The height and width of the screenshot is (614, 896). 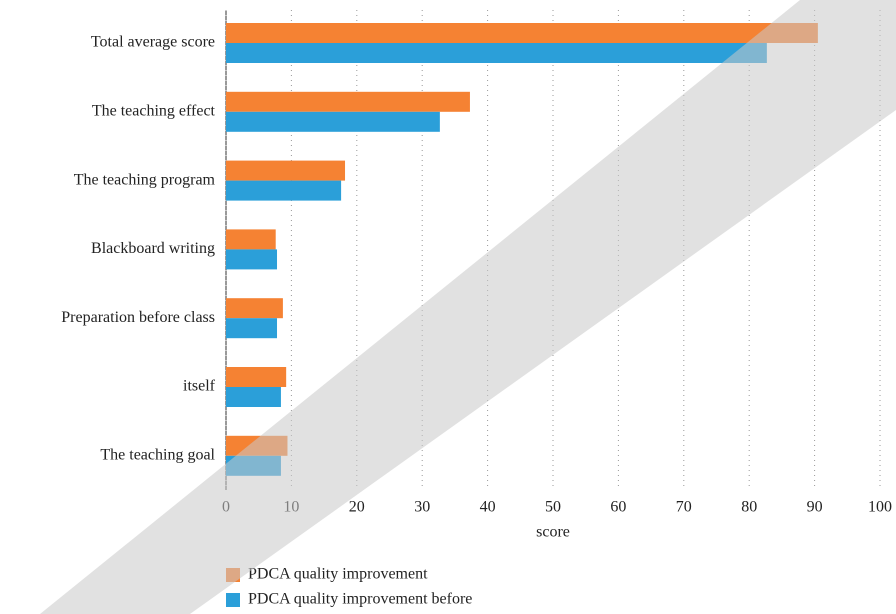 What do you see at coordinates (815, 507) in the screenshot?
I see `x-tick-label: 90` at bounding box center [815, 507].